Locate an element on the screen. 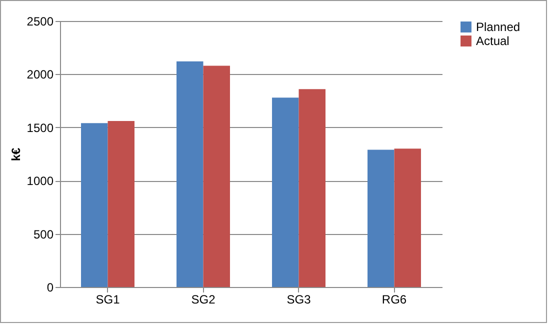 Image resolution: width=549 pixels, height=325 pixels. y-tick-label: 0 is located at coordinates (50, 287).